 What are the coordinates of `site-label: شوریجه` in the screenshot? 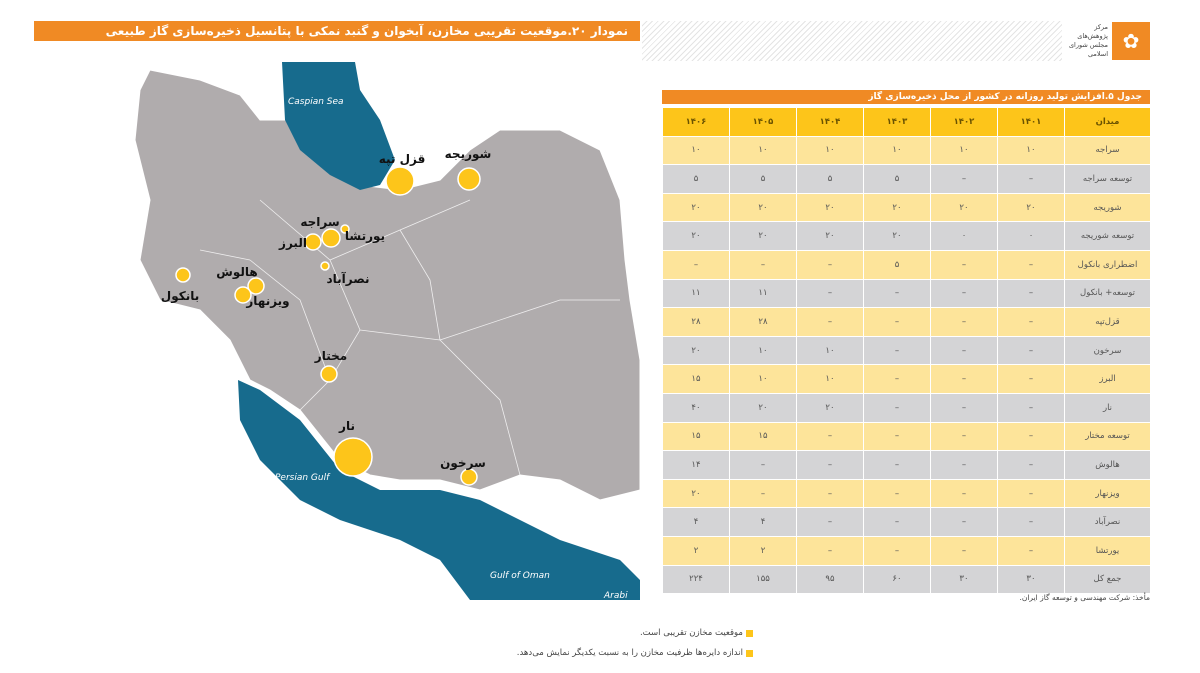 It's located at (468, 154).